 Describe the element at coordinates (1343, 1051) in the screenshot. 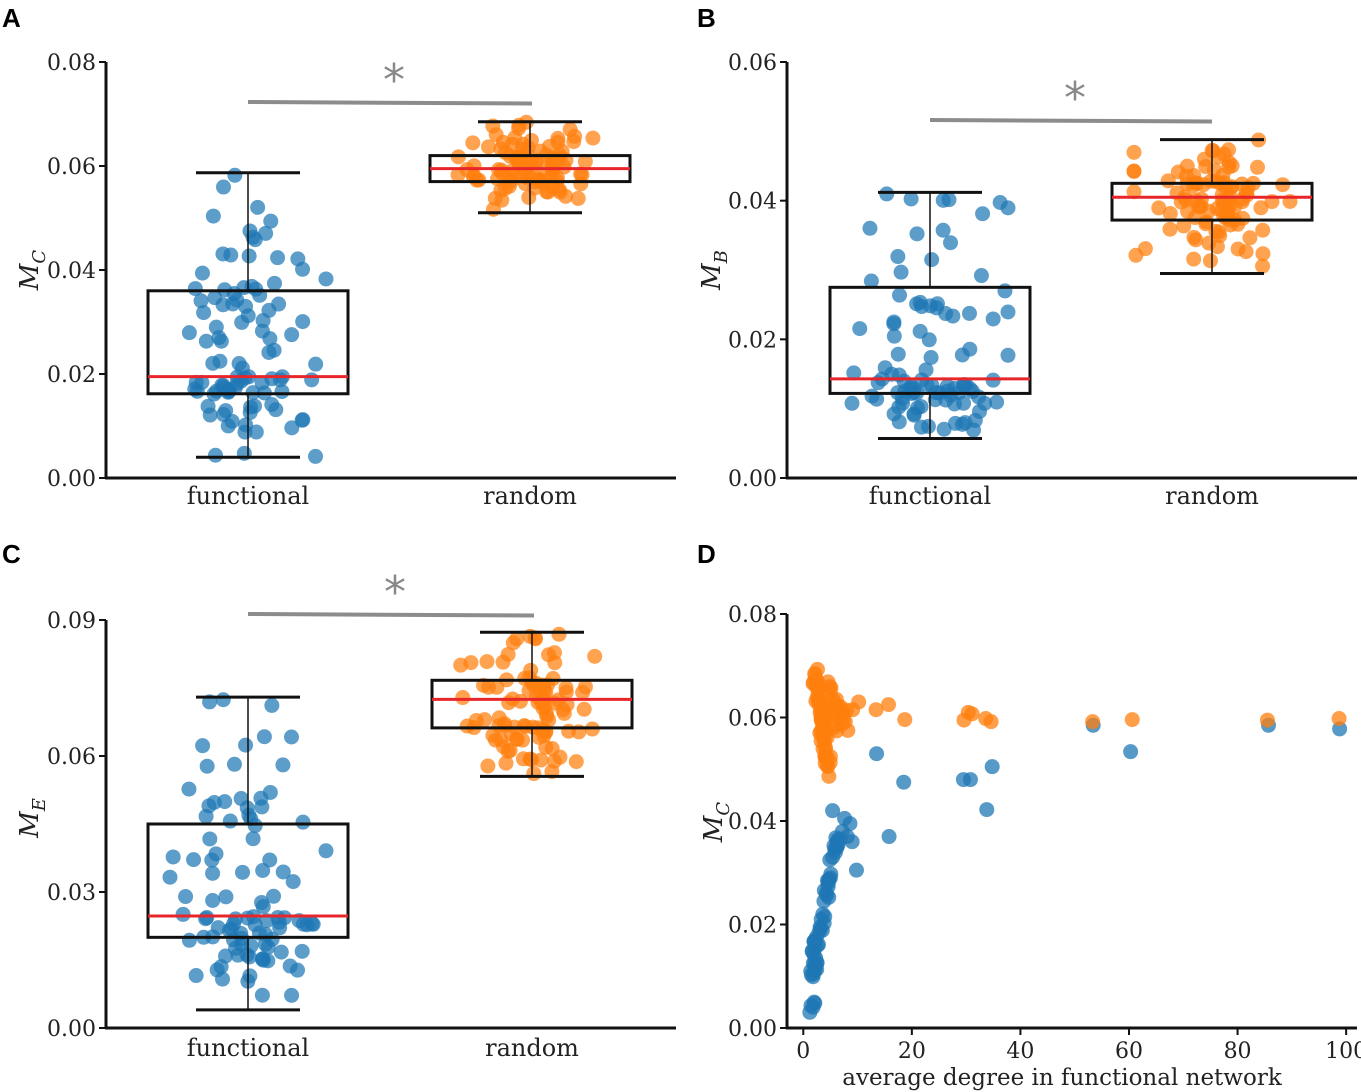

I see `x-tick-label: 100` at that location.